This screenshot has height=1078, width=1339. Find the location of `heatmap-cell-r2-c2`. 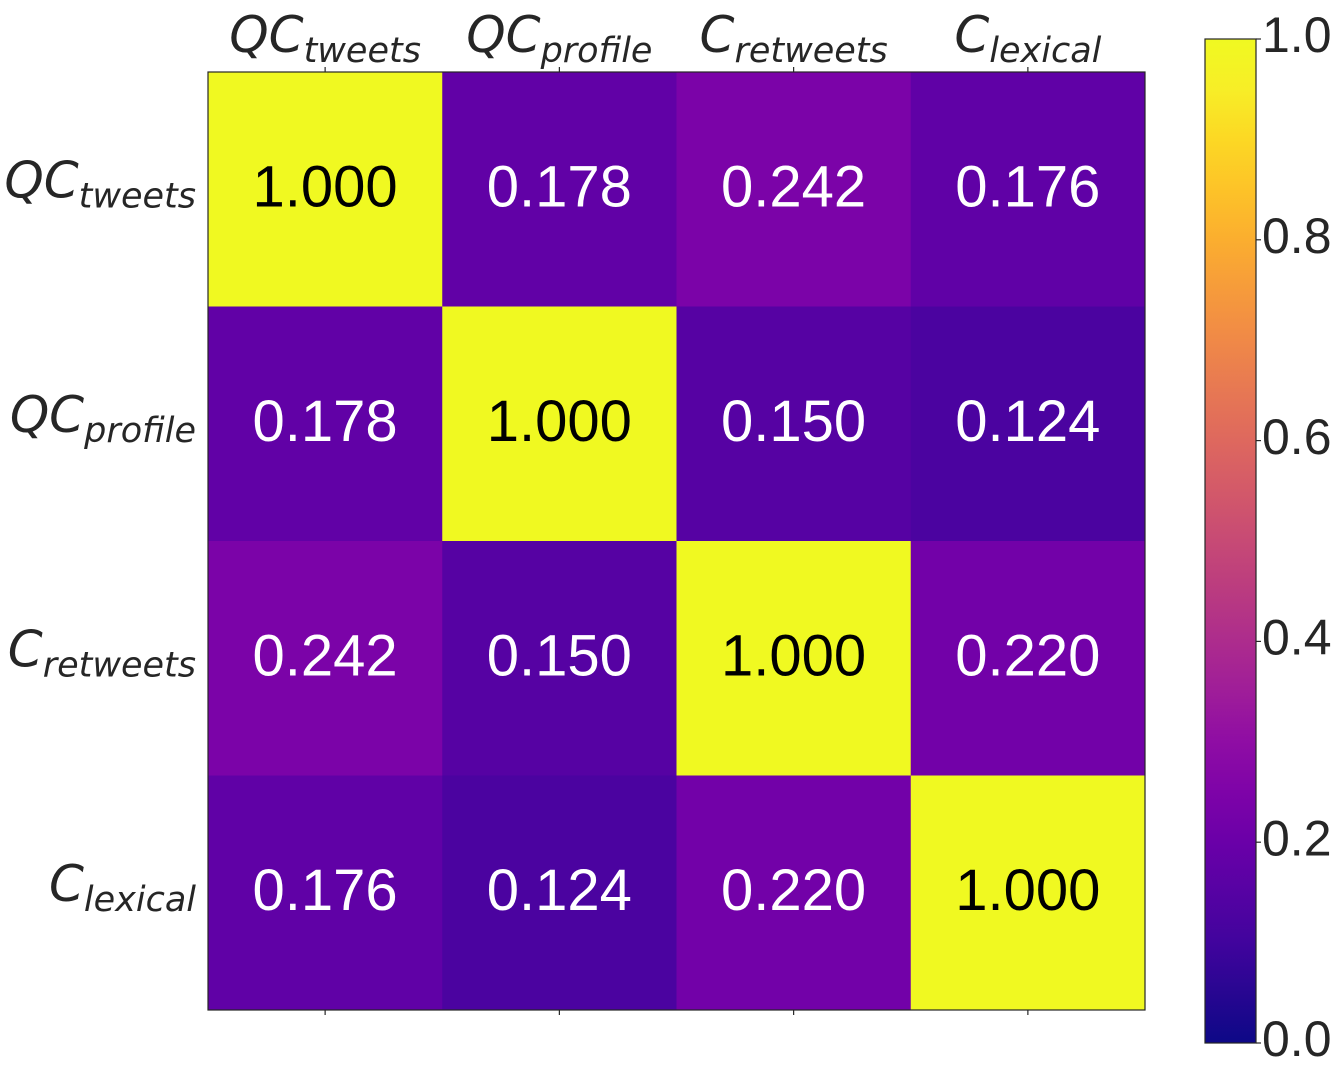

heatmap-cell-r2-c2 is located at coordinates (794, 658).